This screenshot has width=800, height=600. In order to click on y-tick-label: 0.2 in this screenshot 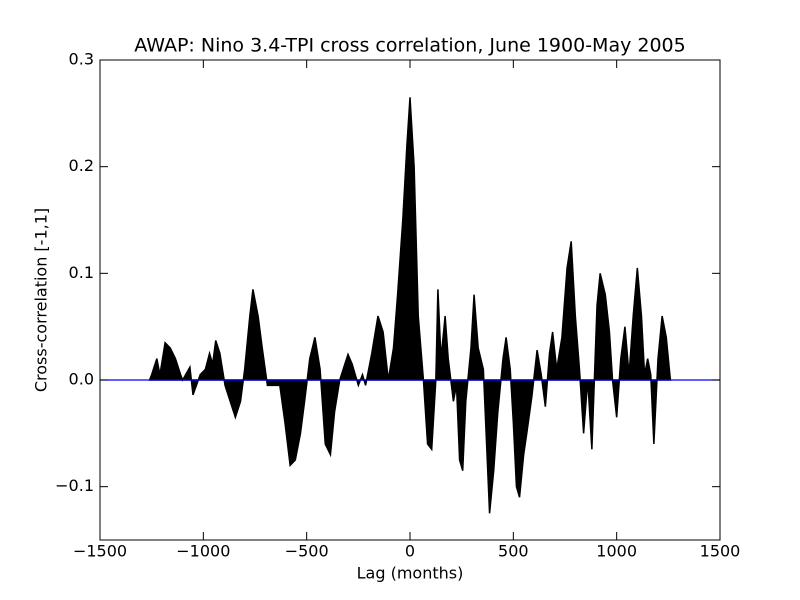, I will do `click(81, 165)`.